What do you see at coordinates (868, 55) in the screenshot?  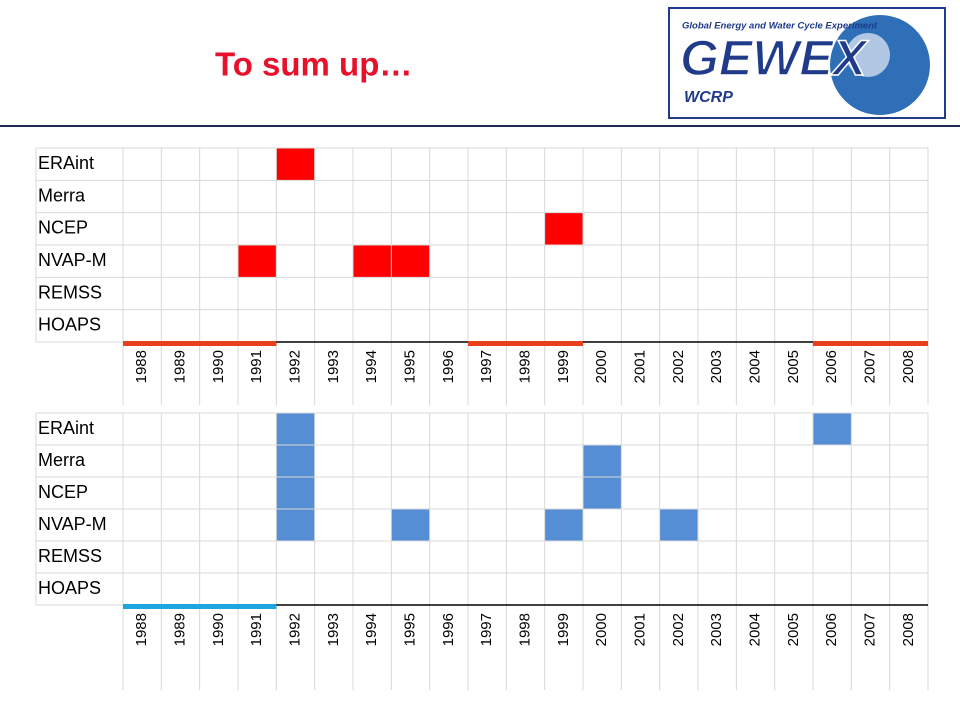 I see `globe-cloud` at bounding box center [868, 55].